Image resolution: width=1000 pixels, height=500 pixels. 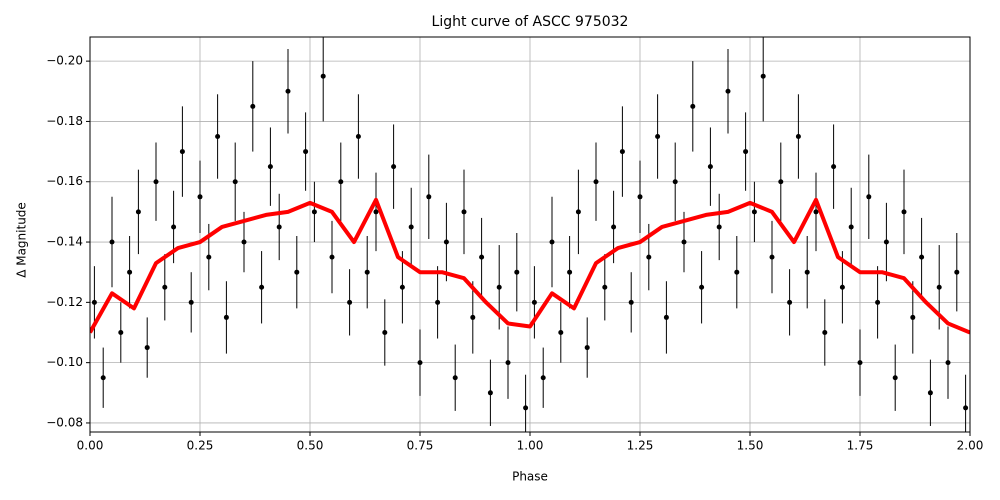 What do you see at coordinates (64, 121) in the screenshot?
I see `y-tick-label: −0.18` at bounding box center [64, 121].